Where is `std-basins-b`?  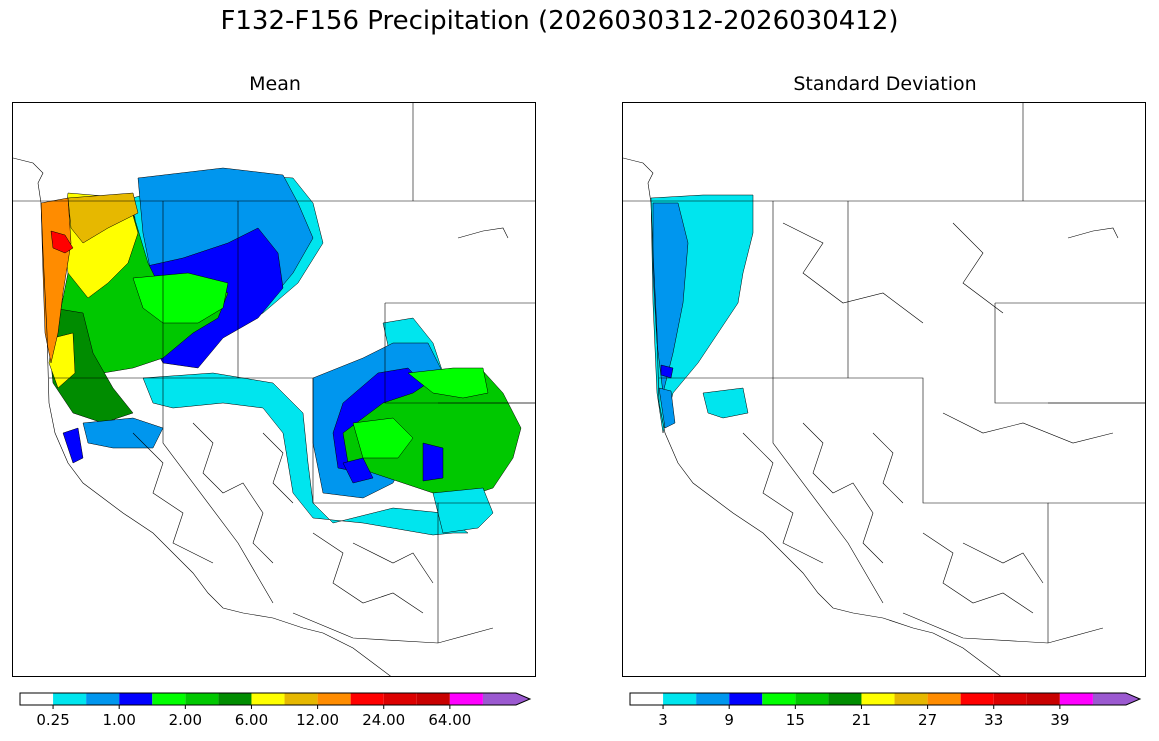 std-basins-b is located at coordinates (783, 498).